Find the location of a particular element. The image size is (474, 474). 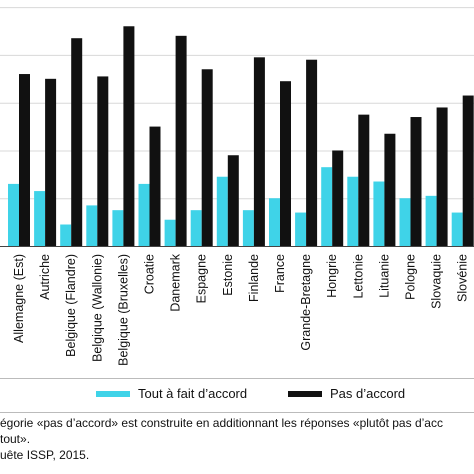

legend-swatch-cyan is located at coordinates (113, 393).